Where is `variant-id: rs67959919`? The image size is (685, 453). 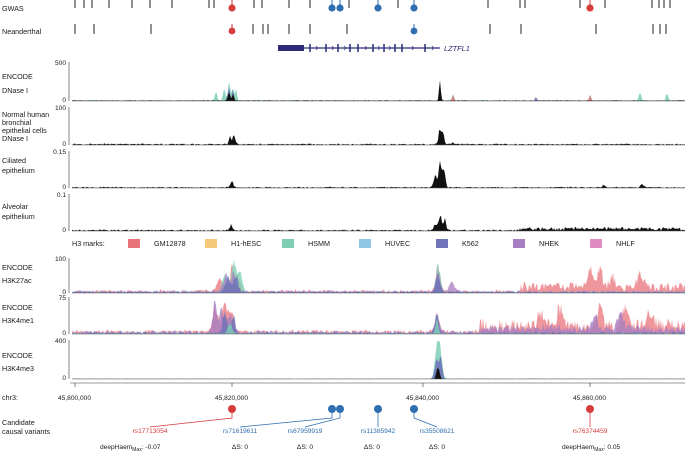
variant-id: rs67959919 is located at coordinates (305, 431).